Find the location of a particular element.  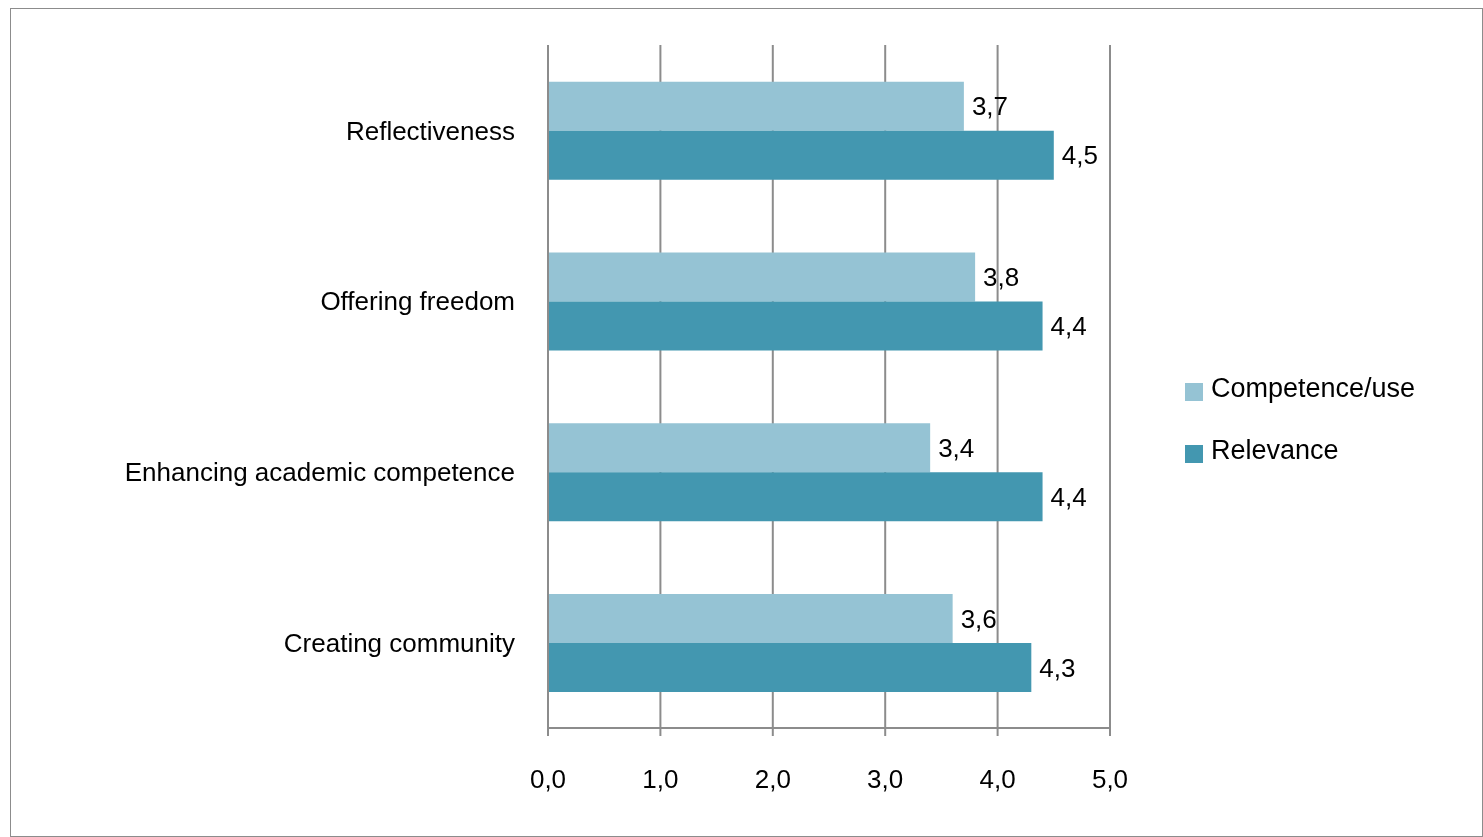

data-label: 3,7 is located at coordinates (990, 106).